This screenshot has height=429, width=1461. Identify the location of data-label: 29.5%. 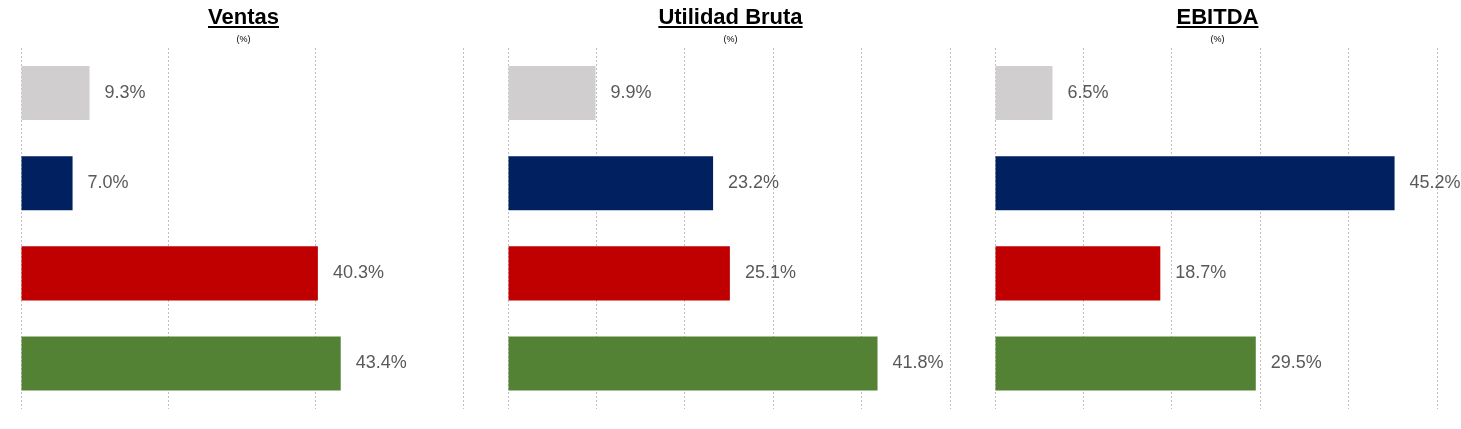
(1296, 362).